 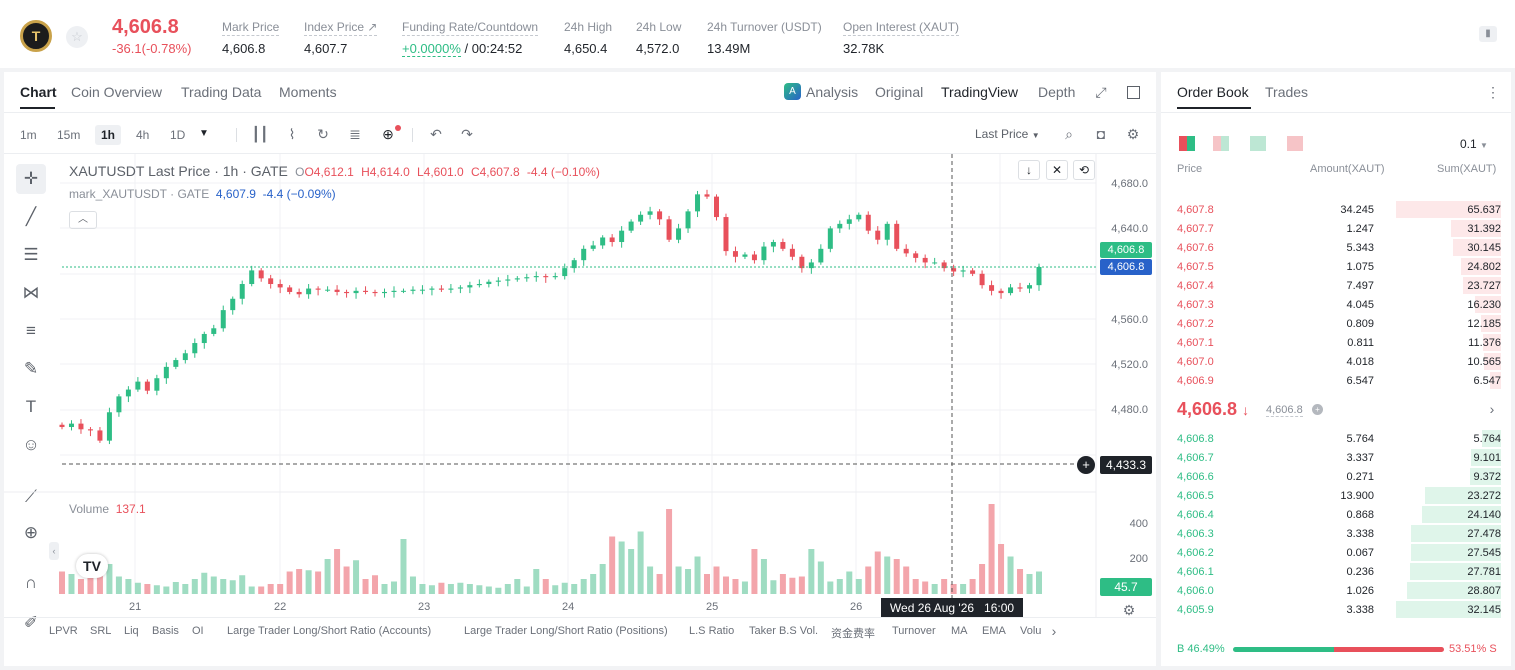 I want to click on ask-row: 4,607.0 4.018 10.565, so click(x=1336, y=361).